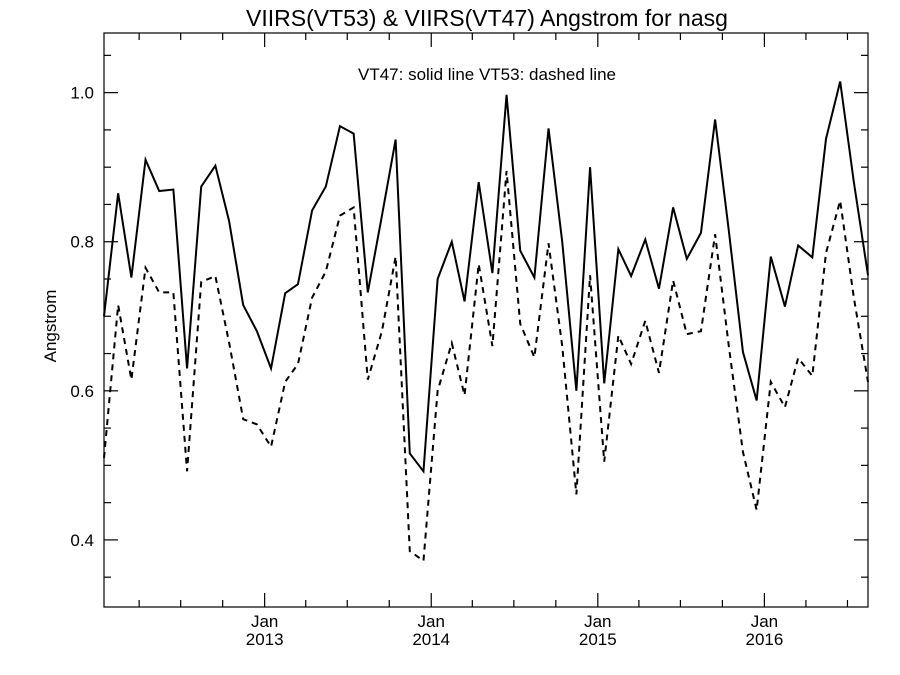  Describe the element at coordinates (50, 326) in the screenshot. I see `y-axis-label: Angstrom` at that location.